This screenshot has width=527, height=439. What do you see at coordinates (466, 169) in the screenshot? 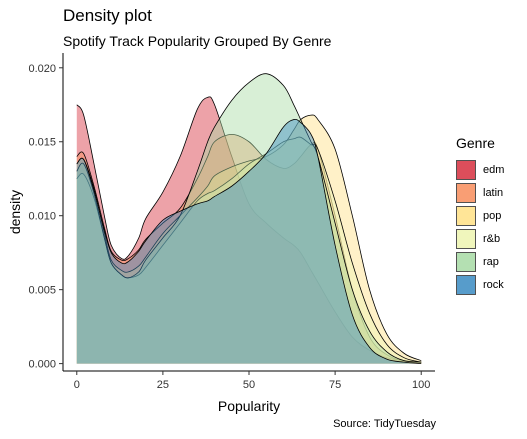
I see `legend-key-edm` at bounding box center [466, 169].